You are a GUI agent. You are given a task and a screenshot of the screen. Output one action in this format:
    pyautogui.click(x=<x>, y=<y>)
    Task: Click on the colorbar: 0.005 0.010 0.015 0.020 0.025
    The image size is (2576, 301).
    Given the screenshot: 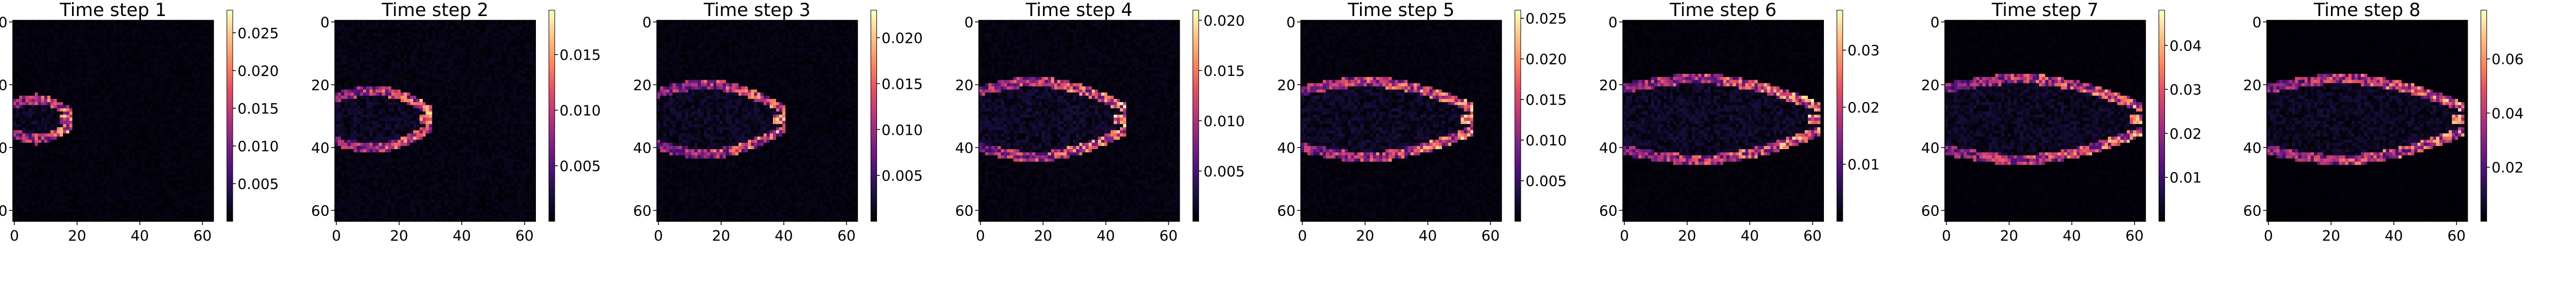 What is the action you would take?
    pyautogui.click(x=252, y=116)
    